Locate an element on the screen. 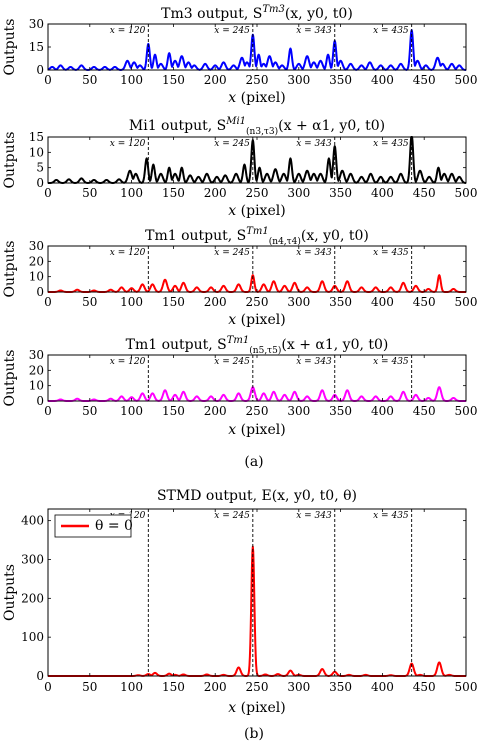  subfigure-label-a: (a) is located at coordinates (253, 462).